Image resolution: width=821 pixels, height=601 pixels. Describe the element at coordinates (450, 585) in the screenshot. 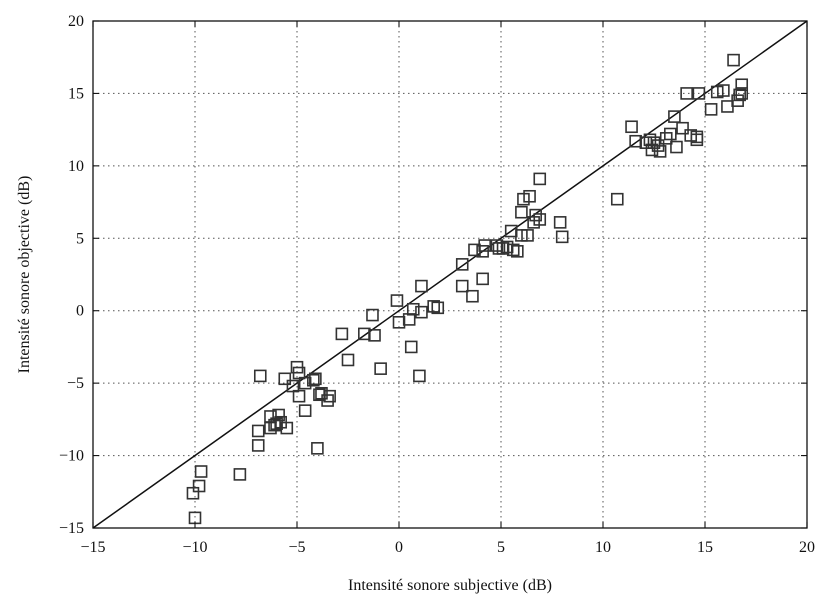

I see `x-axis-label: Intensité sonore subjective (dB)` at that location.